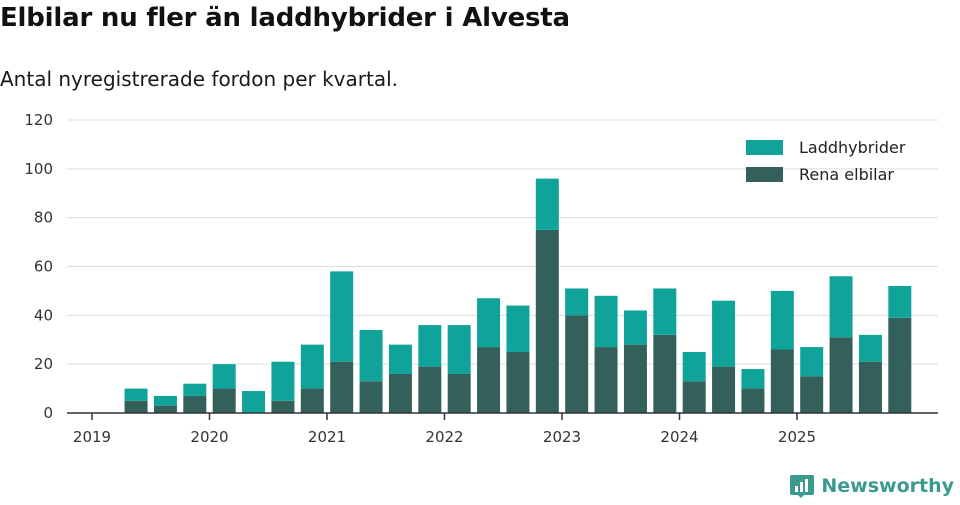 The width and height of the screenshot is (960, 505). Describe the element at coordinates (802, 486) in the screenshot. I see `bar-chart-logo-icon` at that location.